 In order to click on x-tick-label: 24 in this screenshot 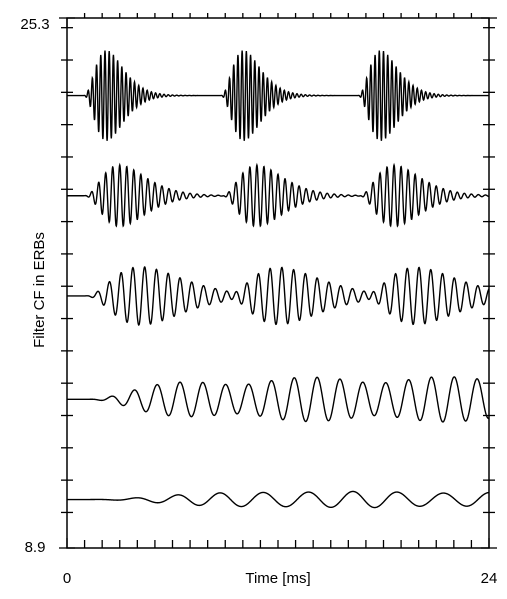, I will do `click(489, 578)`.